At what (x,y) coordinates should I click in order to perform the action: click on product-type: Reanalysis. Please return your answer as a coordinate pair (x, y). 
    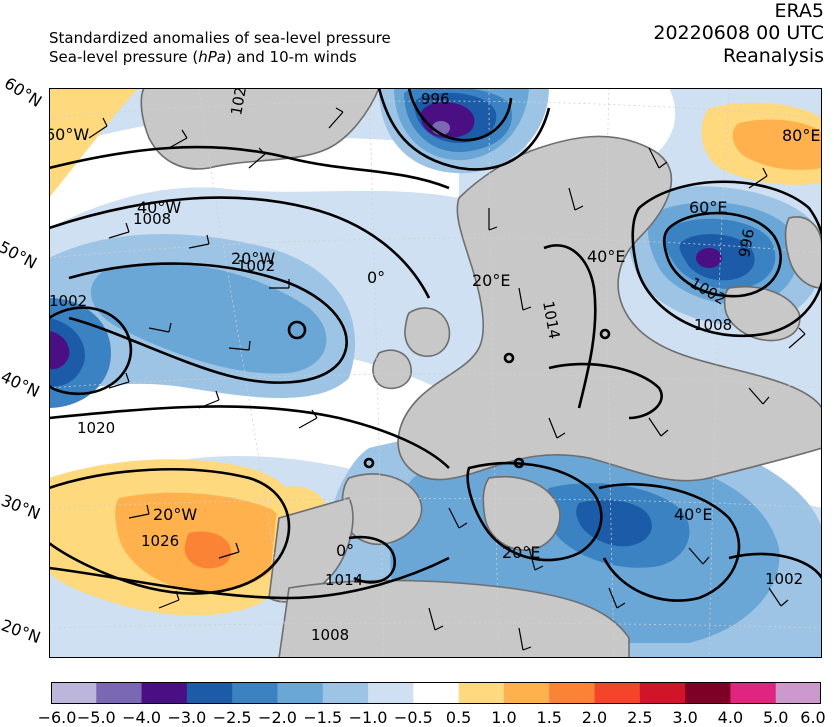
    Looking at the image, I should click on (773, 56).